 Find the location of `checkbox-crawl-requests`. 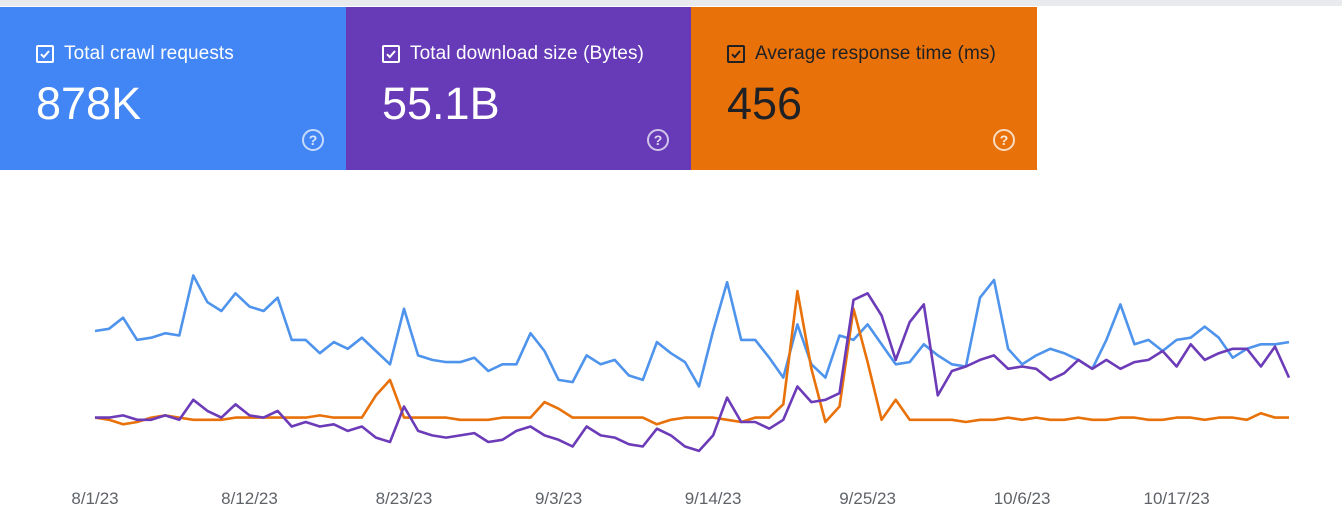

checkbox-crawl-requests is located at coordinates (45, 54).